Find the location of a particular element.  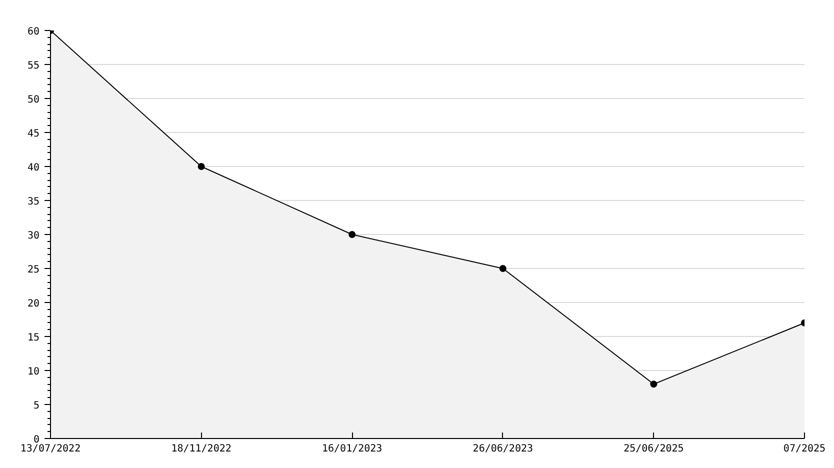

y-tick-label: 10 is located at coordinates (33, 372).